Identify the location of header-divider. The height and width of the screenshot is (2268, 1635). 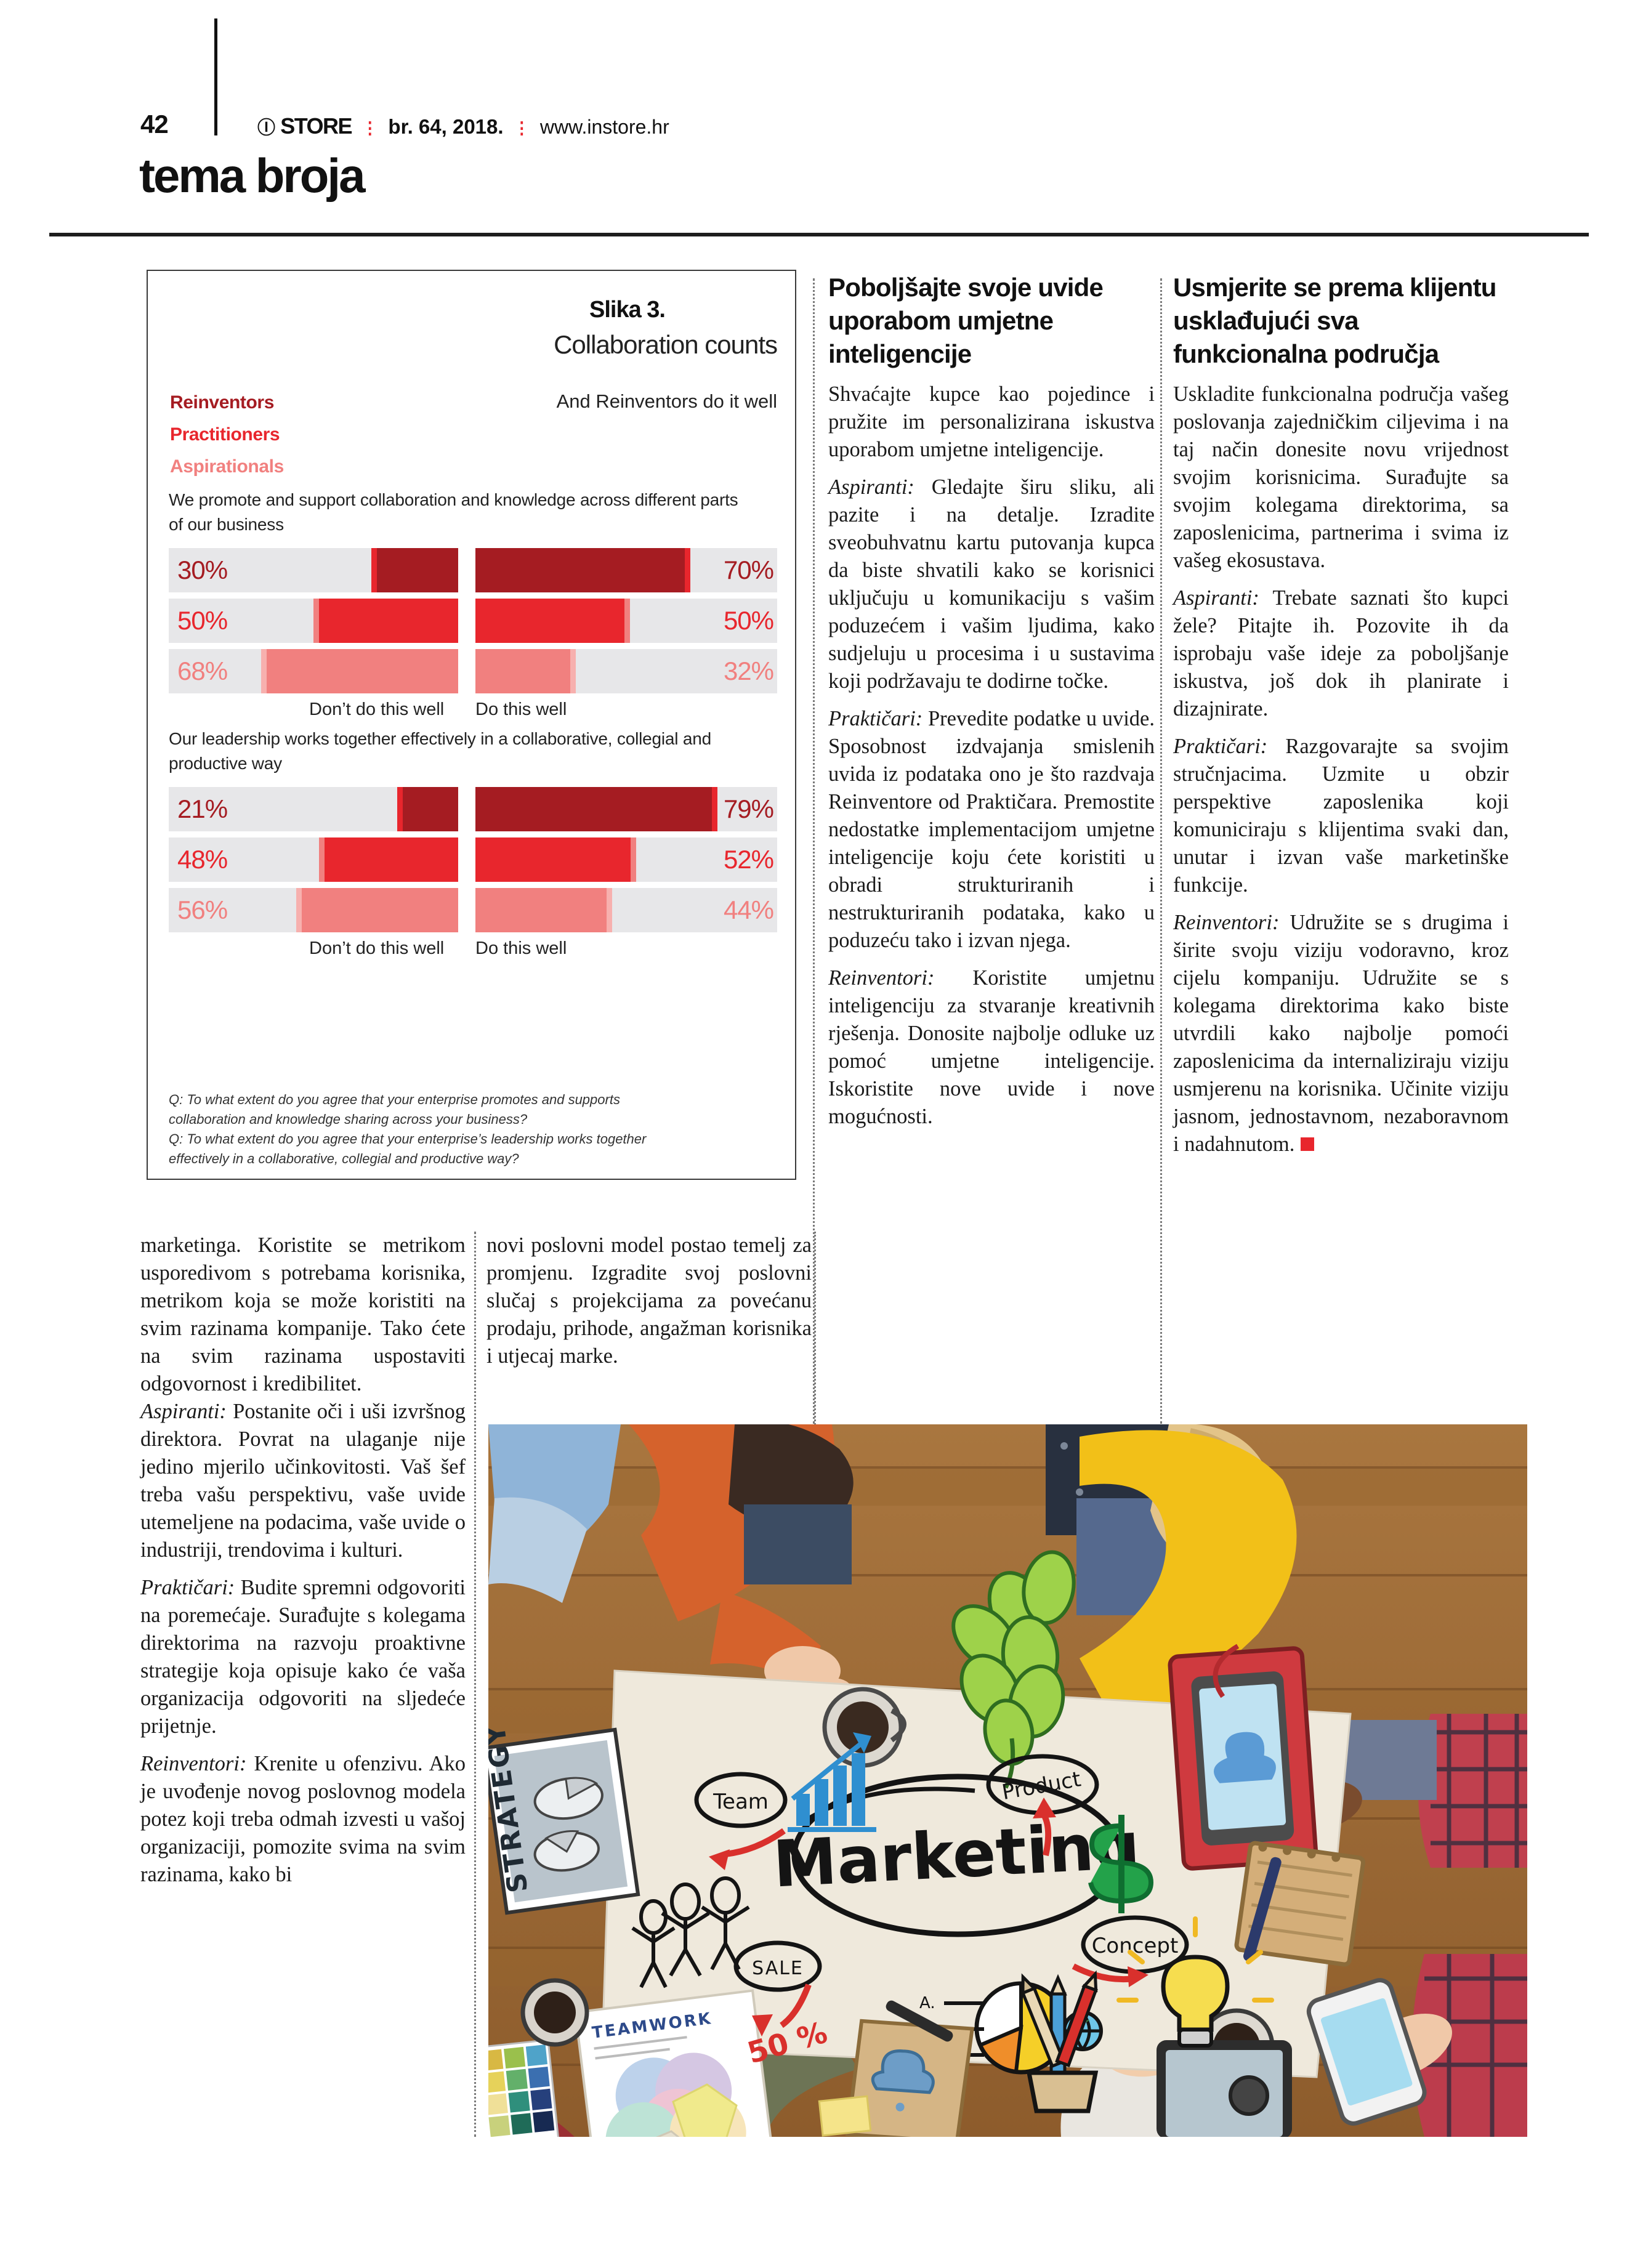
(215, 77).